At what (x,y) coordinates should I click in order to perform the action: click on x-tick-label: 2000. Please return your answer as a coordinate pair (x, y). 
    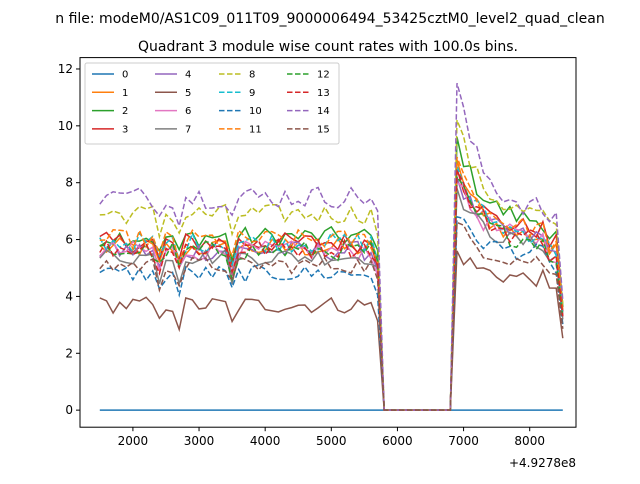
    Looking at the image, I should click on (133, 441).